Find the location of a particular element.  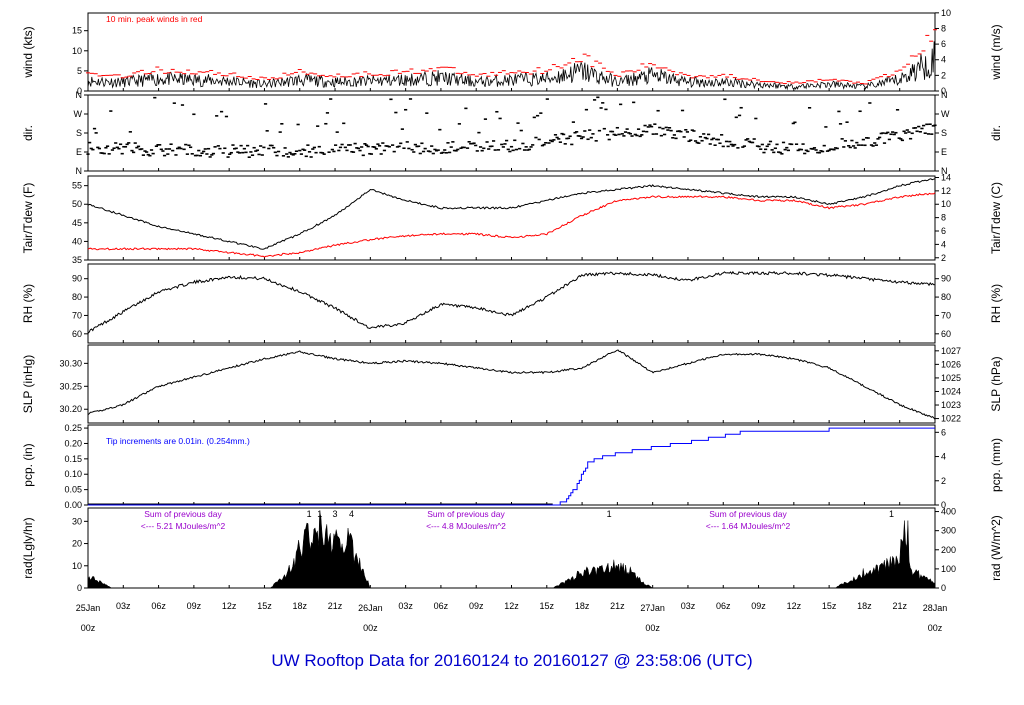

rh-left-tick-label: 80 is located at coordinates (77, 297).